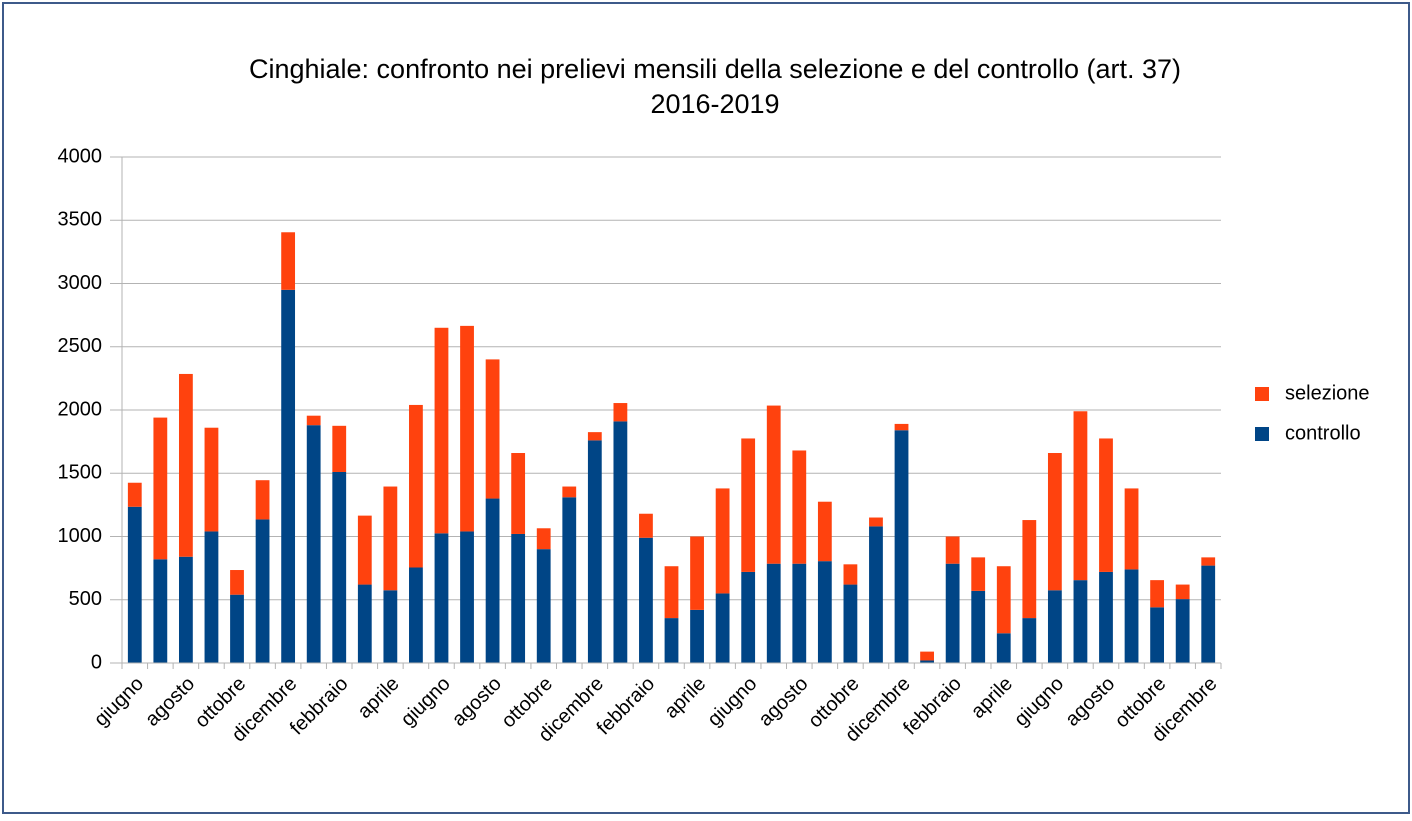 This screenshot has width=1412, height=821. Describe the element at coordinates (80, 346) in the screenshot. I see `y-tick-label: 2500` at that location.